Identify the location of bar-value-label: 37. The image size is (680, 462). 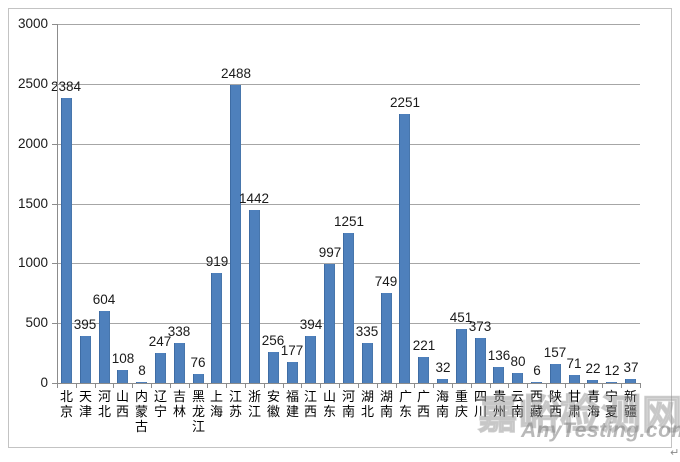
(631, 367).